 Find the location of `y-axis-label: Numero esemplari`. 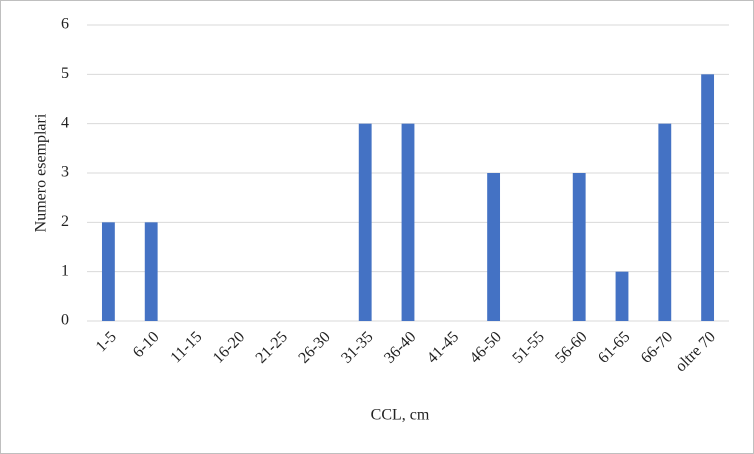

y-axis-label: Numero esemplari is located at coordinates (41, 172).